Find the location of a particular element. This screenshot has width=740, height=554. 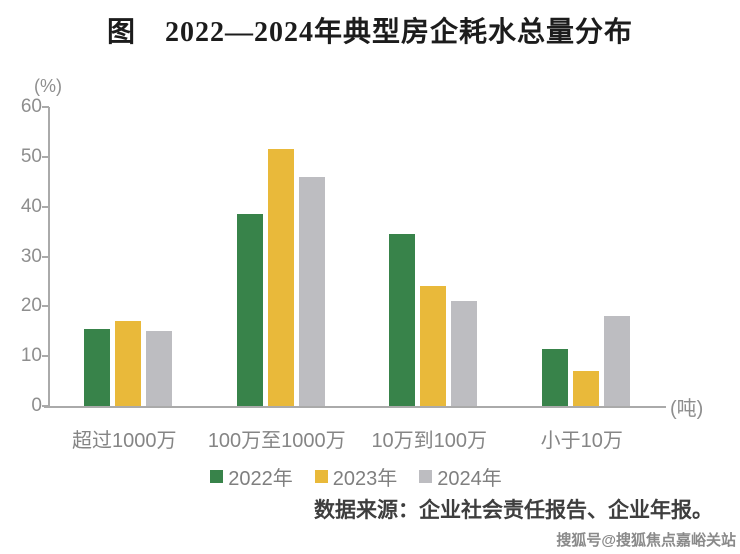

y-tick-label: 50 is located at coordinates (31, 156).